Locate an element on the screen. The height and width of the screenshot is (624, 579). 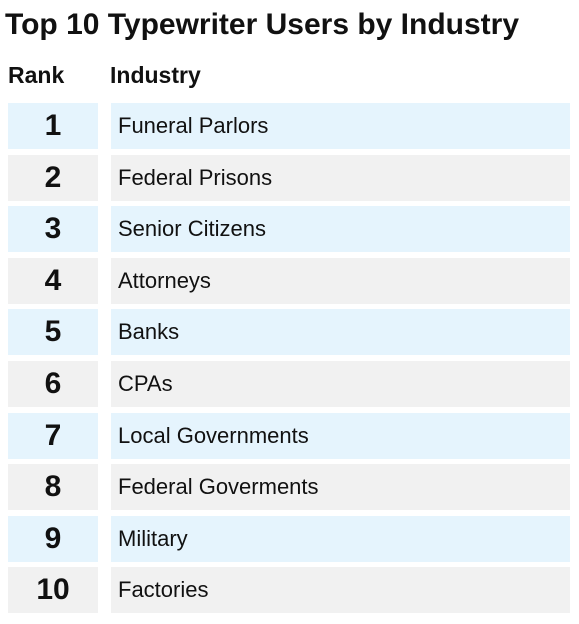
table-row: 3 Senior Citizens is located at coordinates (289, 229).